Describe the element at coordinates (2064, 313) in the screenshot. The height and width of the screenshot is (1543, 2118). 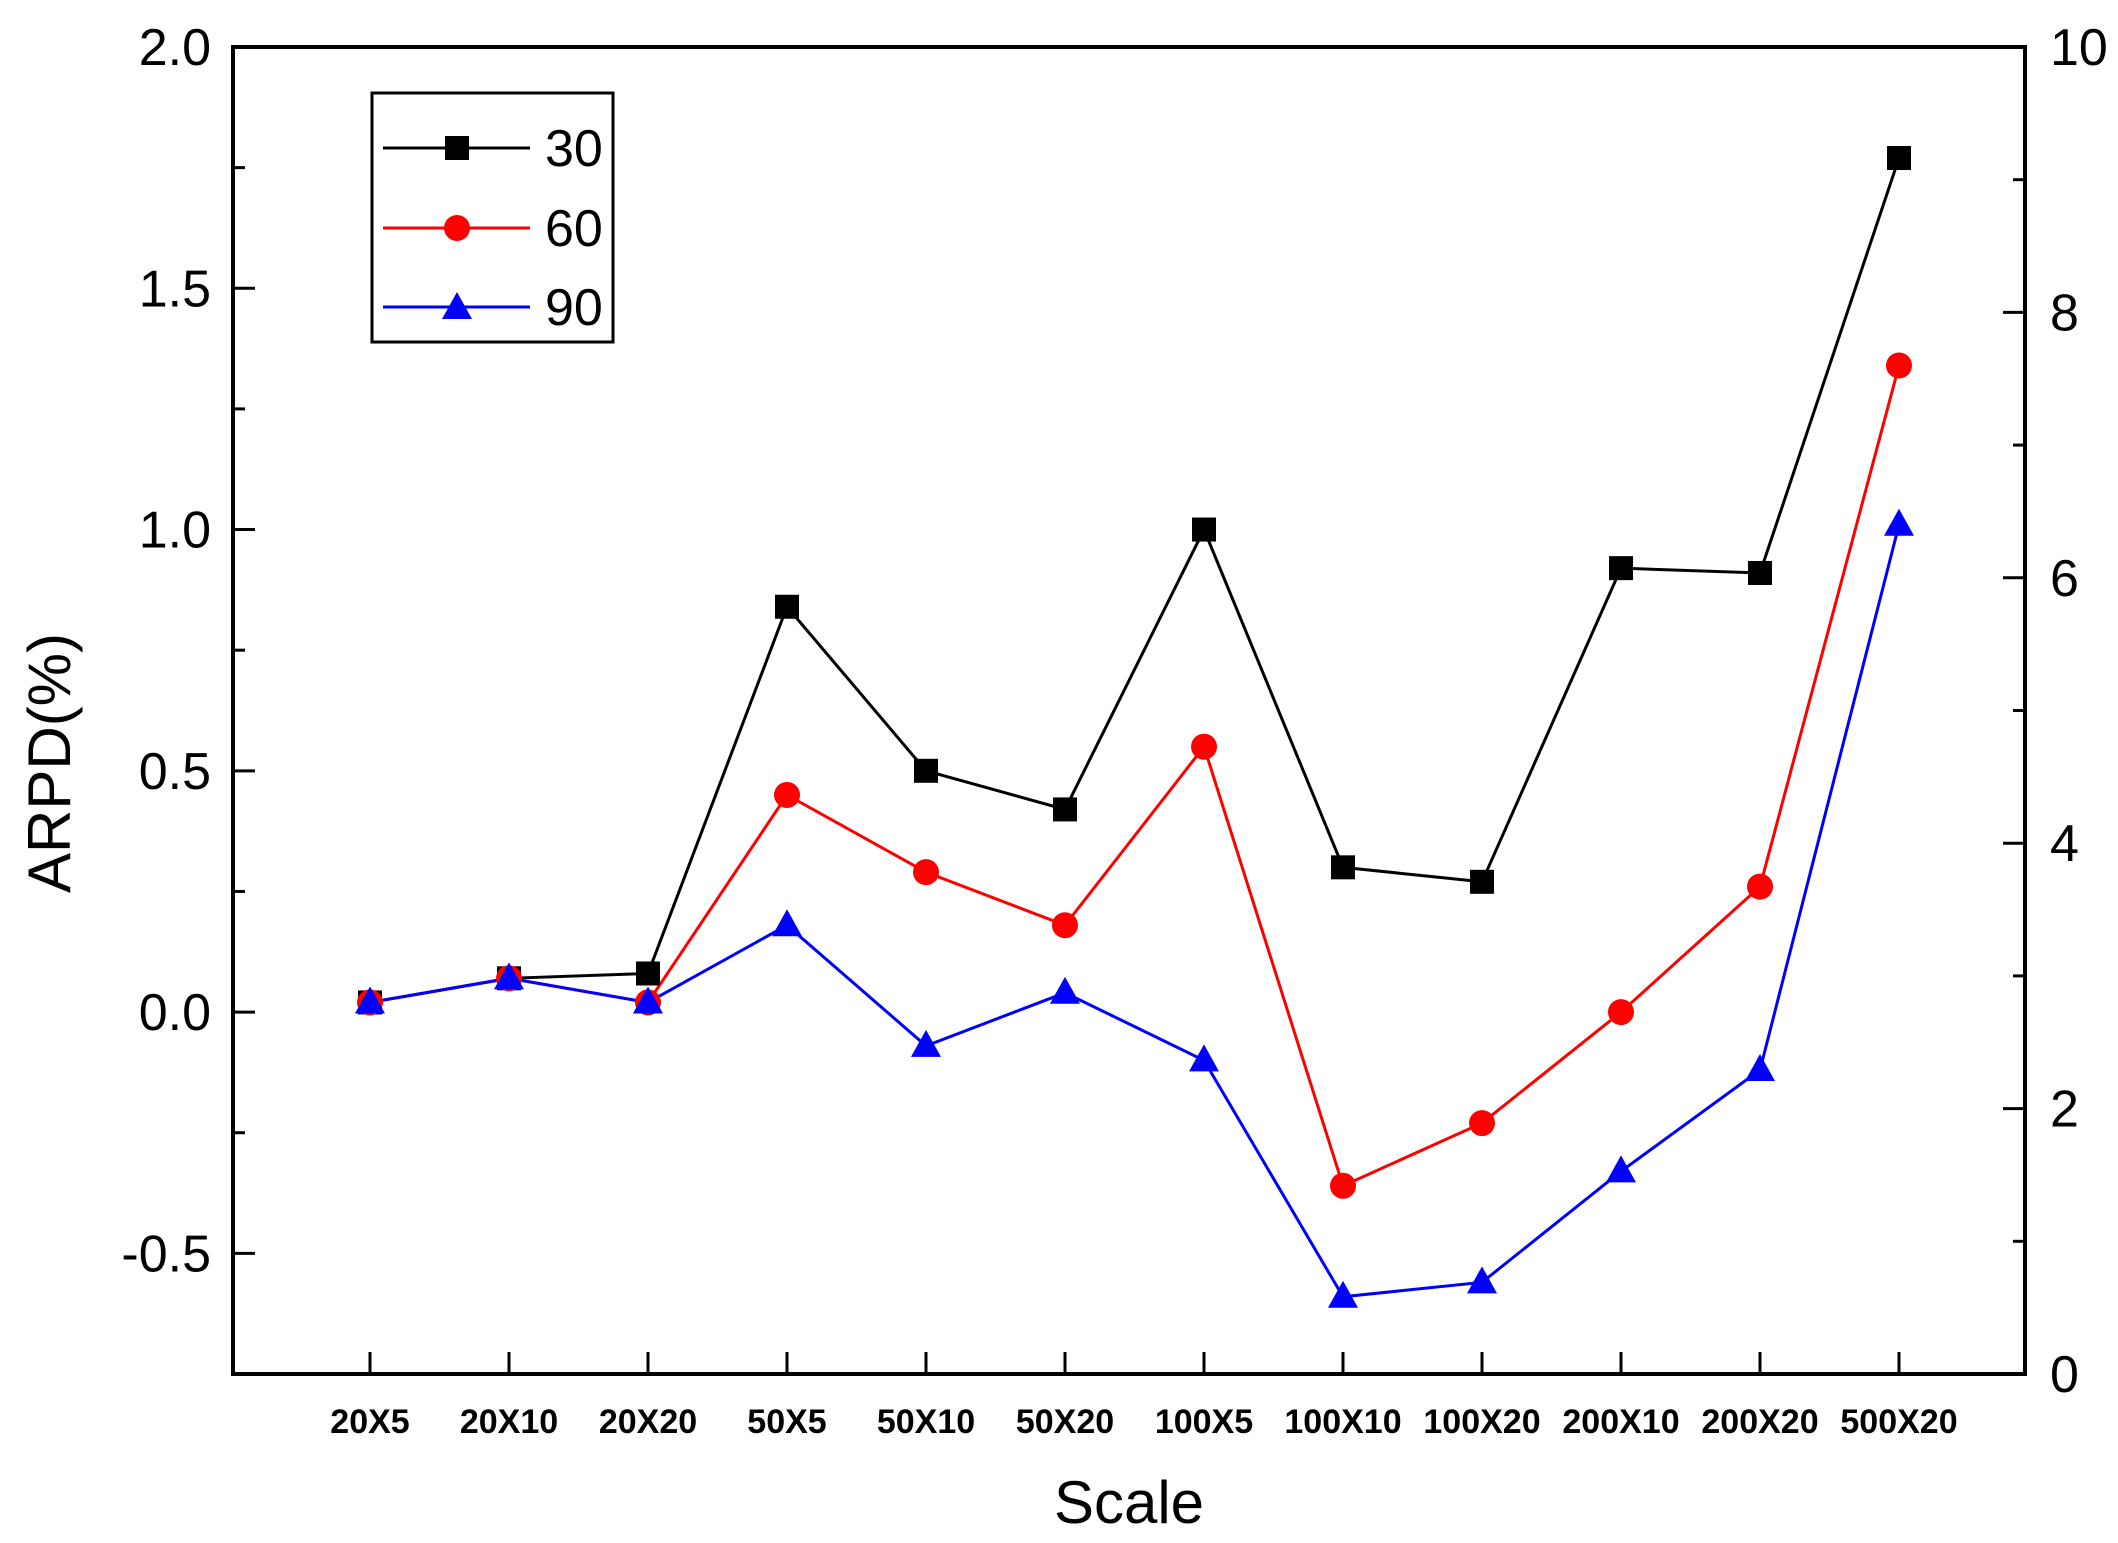
I see `y2-tick-label: 8` at that location.